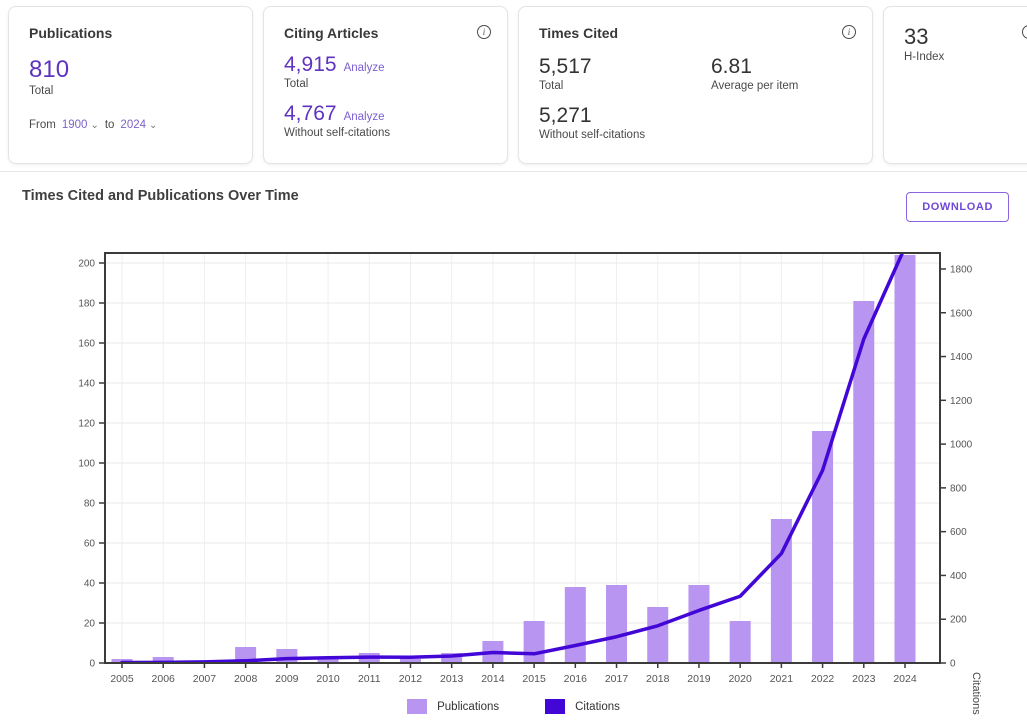 Image resolution: width=1027 pixels, height=728 pixels. What do you see at coordinates (905, 679) in the screenshot?
I see `x-axis-year-label: 2024` at bounding box center [905, 679].